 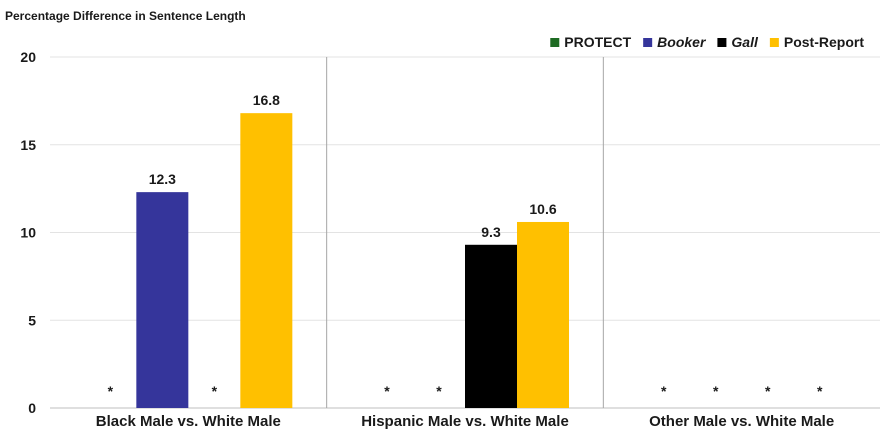 What do you see at coordinates (125, 16) in the screenshot?
I see `y-axis-title: Percentage Difference in Sentence Length` at bounding box center [125, 16].